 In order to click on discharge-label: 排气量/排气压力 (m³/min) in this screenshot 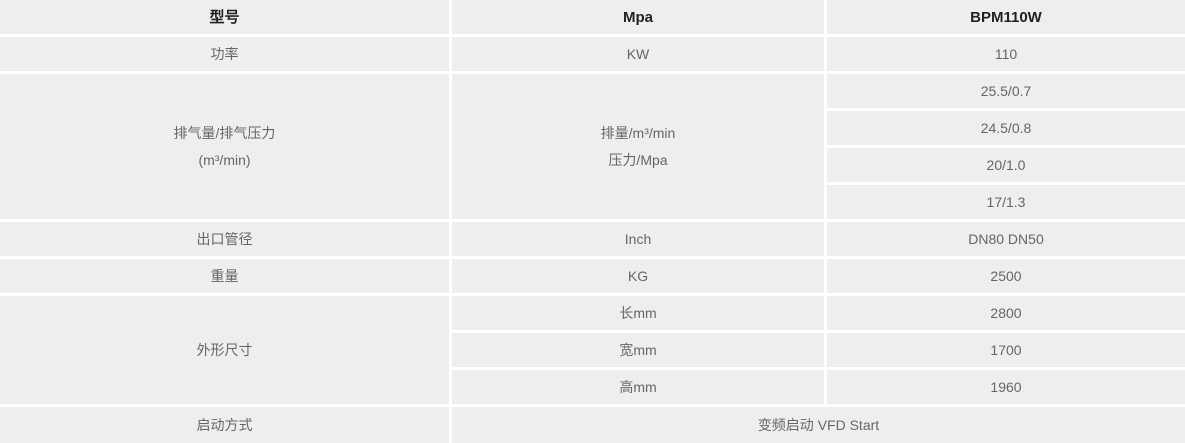, I will do `click(224, 146)`.